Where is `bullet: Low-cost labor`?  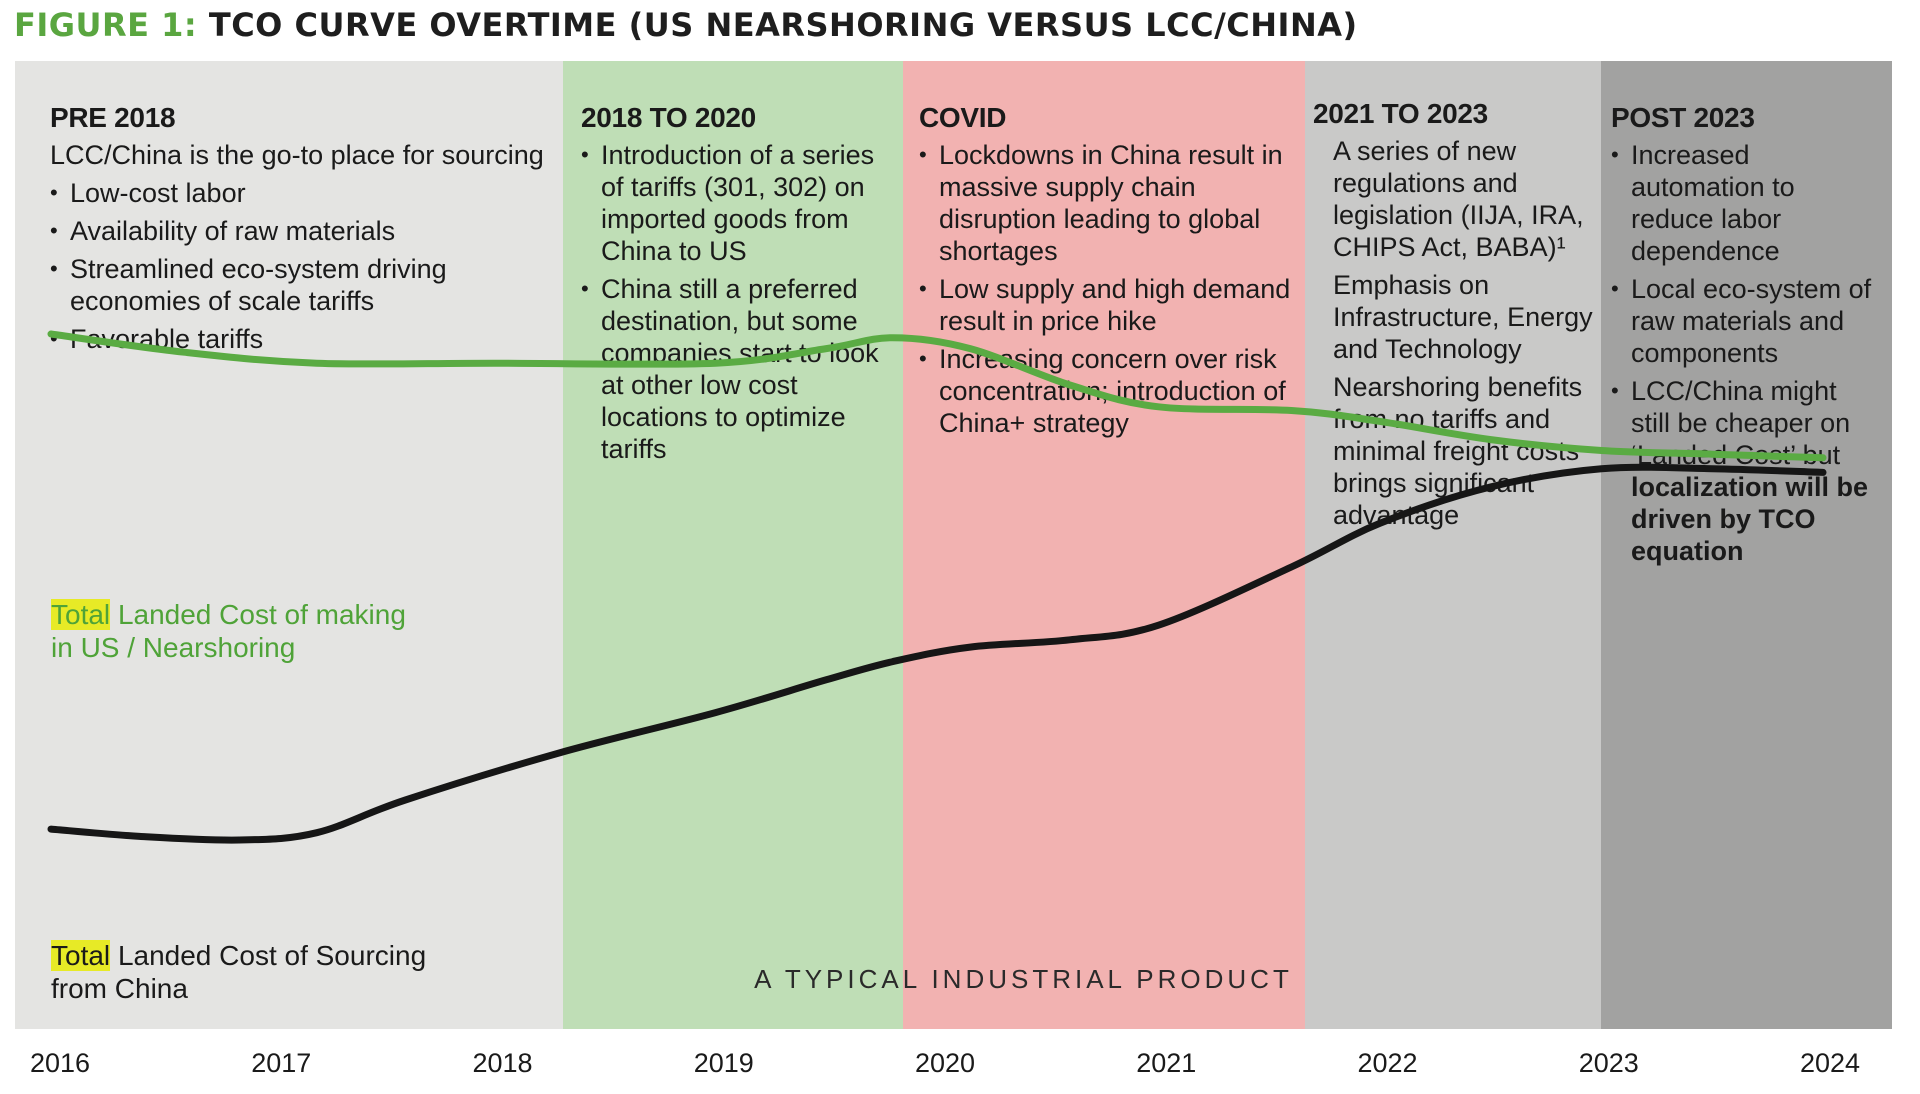
bullet: Low-cost labor is located at coordinates (305, 193).